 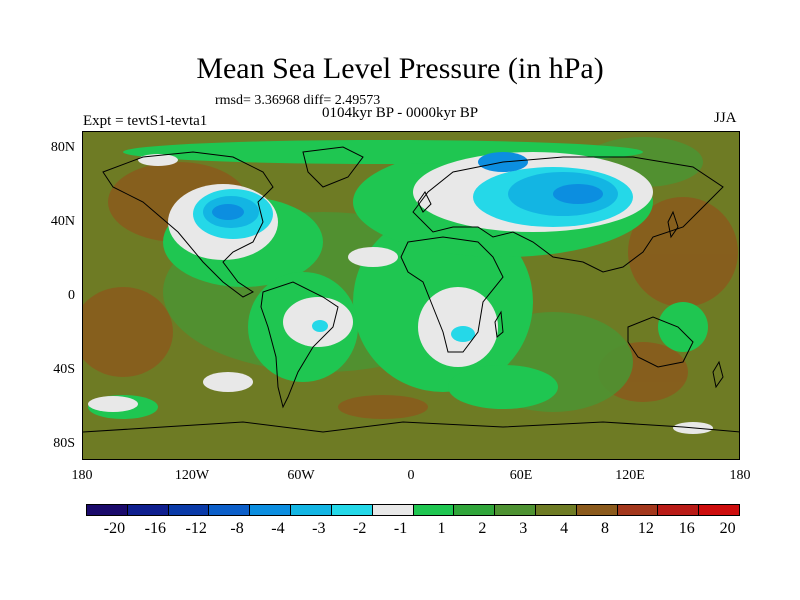 What do you see at coordinates (400, 113) in the screenshot?
I see `period-label: 0104kyr BP - 0000kyr BP` at bounding box center [400, 113].